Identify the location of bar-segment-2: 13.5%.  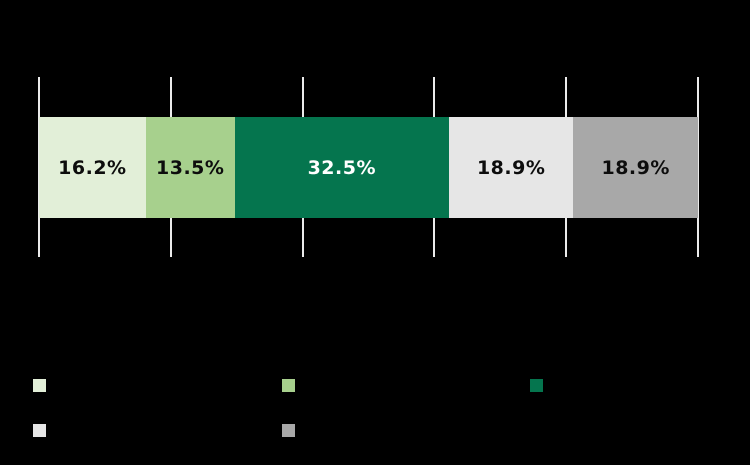
(190, 167).